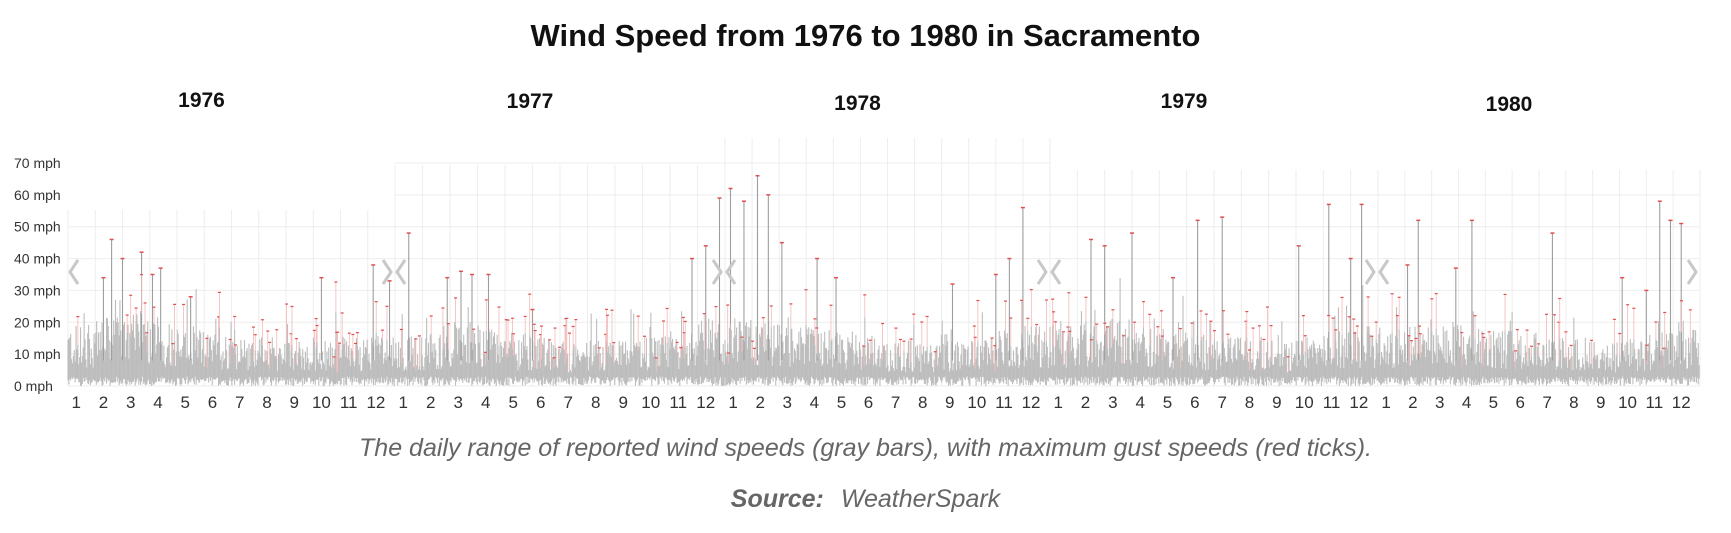 The height and width of the screenshot is (533, 1731). I want to click on panel-year-label: 1977, so click(530, 101).